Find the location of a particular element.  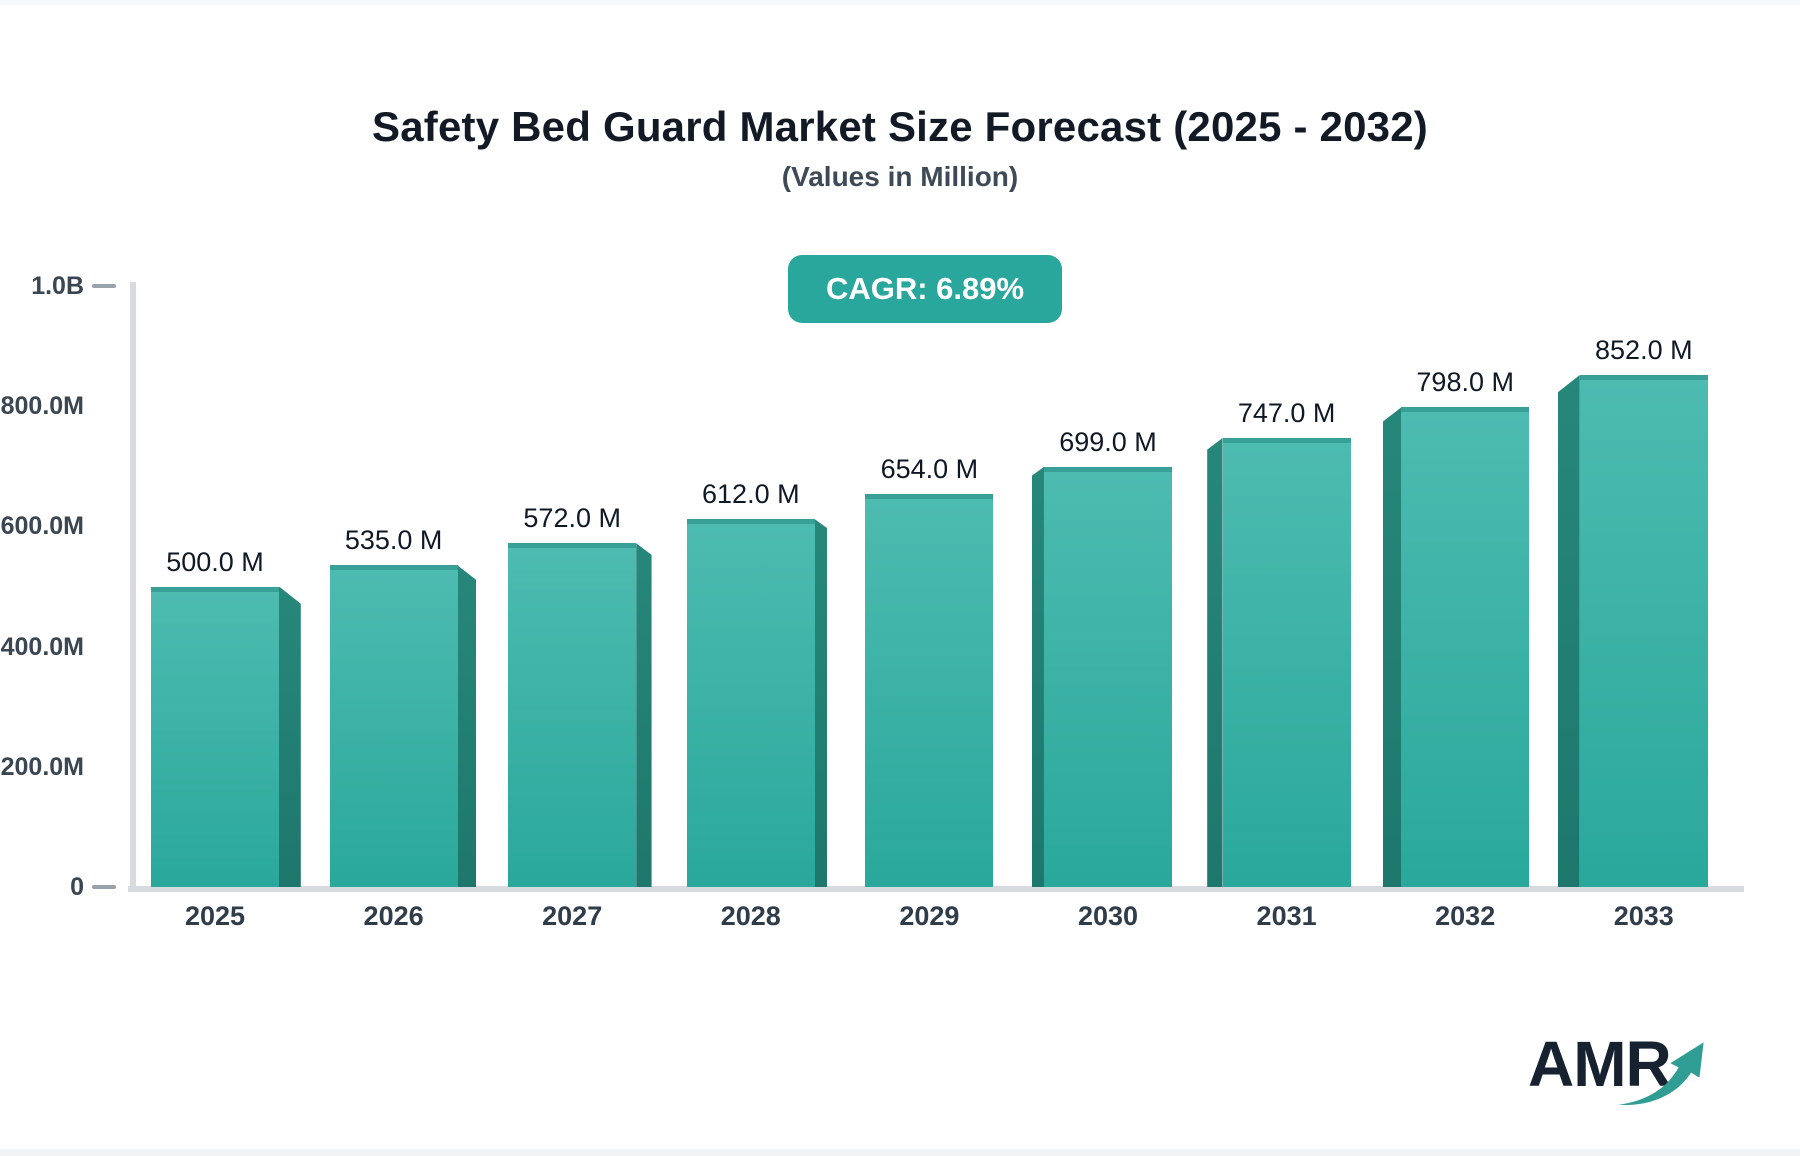

bar-2026 is located at coordinates (393, 726).